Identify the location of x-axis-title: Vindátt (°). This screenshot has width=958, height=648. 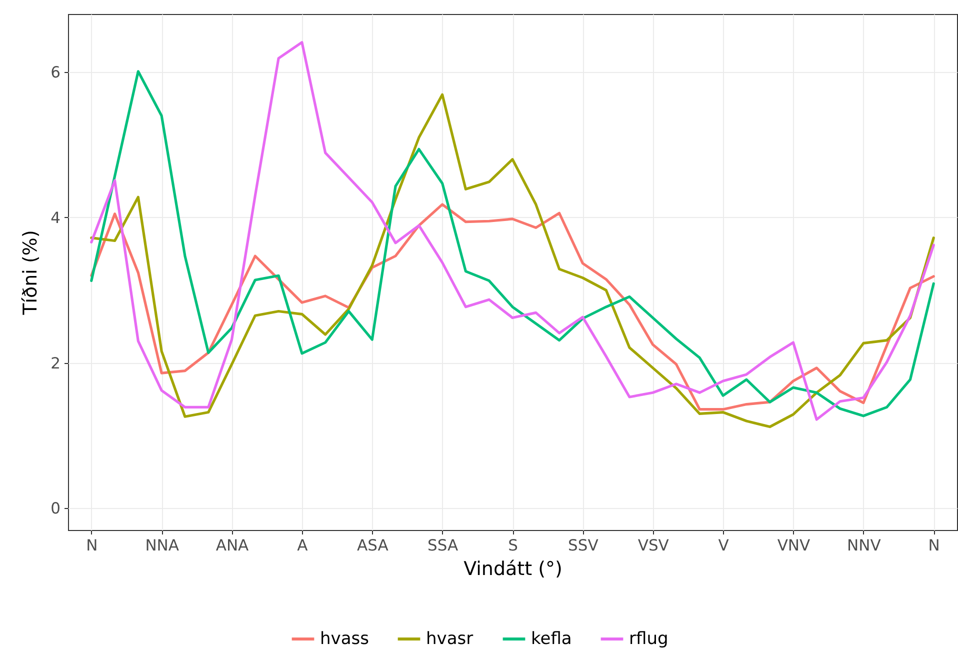
(513, 569).